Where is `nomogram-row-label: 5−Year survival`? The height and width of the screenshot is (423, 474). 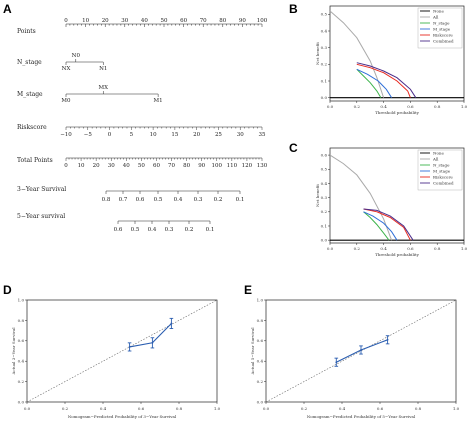
nomogram-row-label: 5−Year survival is located at coordinates (41, 216).